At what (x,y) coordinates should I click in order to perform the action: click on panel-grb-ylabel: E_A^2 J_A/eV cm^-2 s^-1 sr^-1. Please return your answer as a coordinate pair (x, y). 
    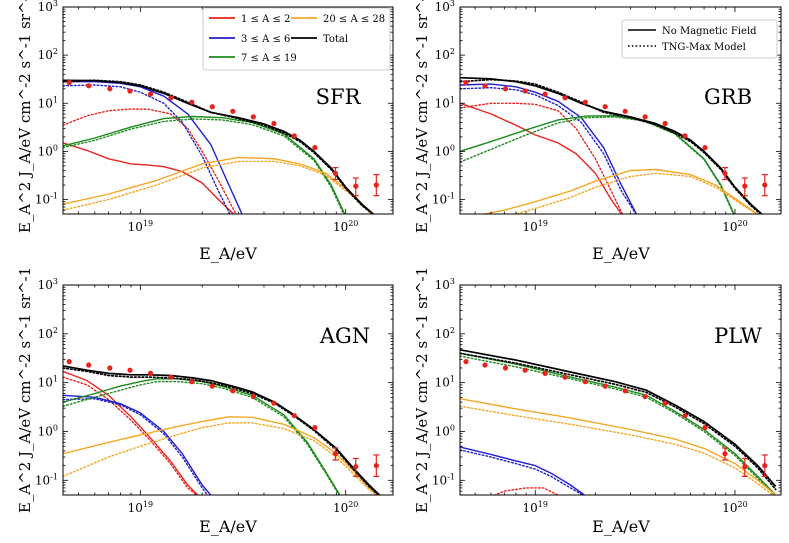
    Looking at the image, I should click on (422, 116).